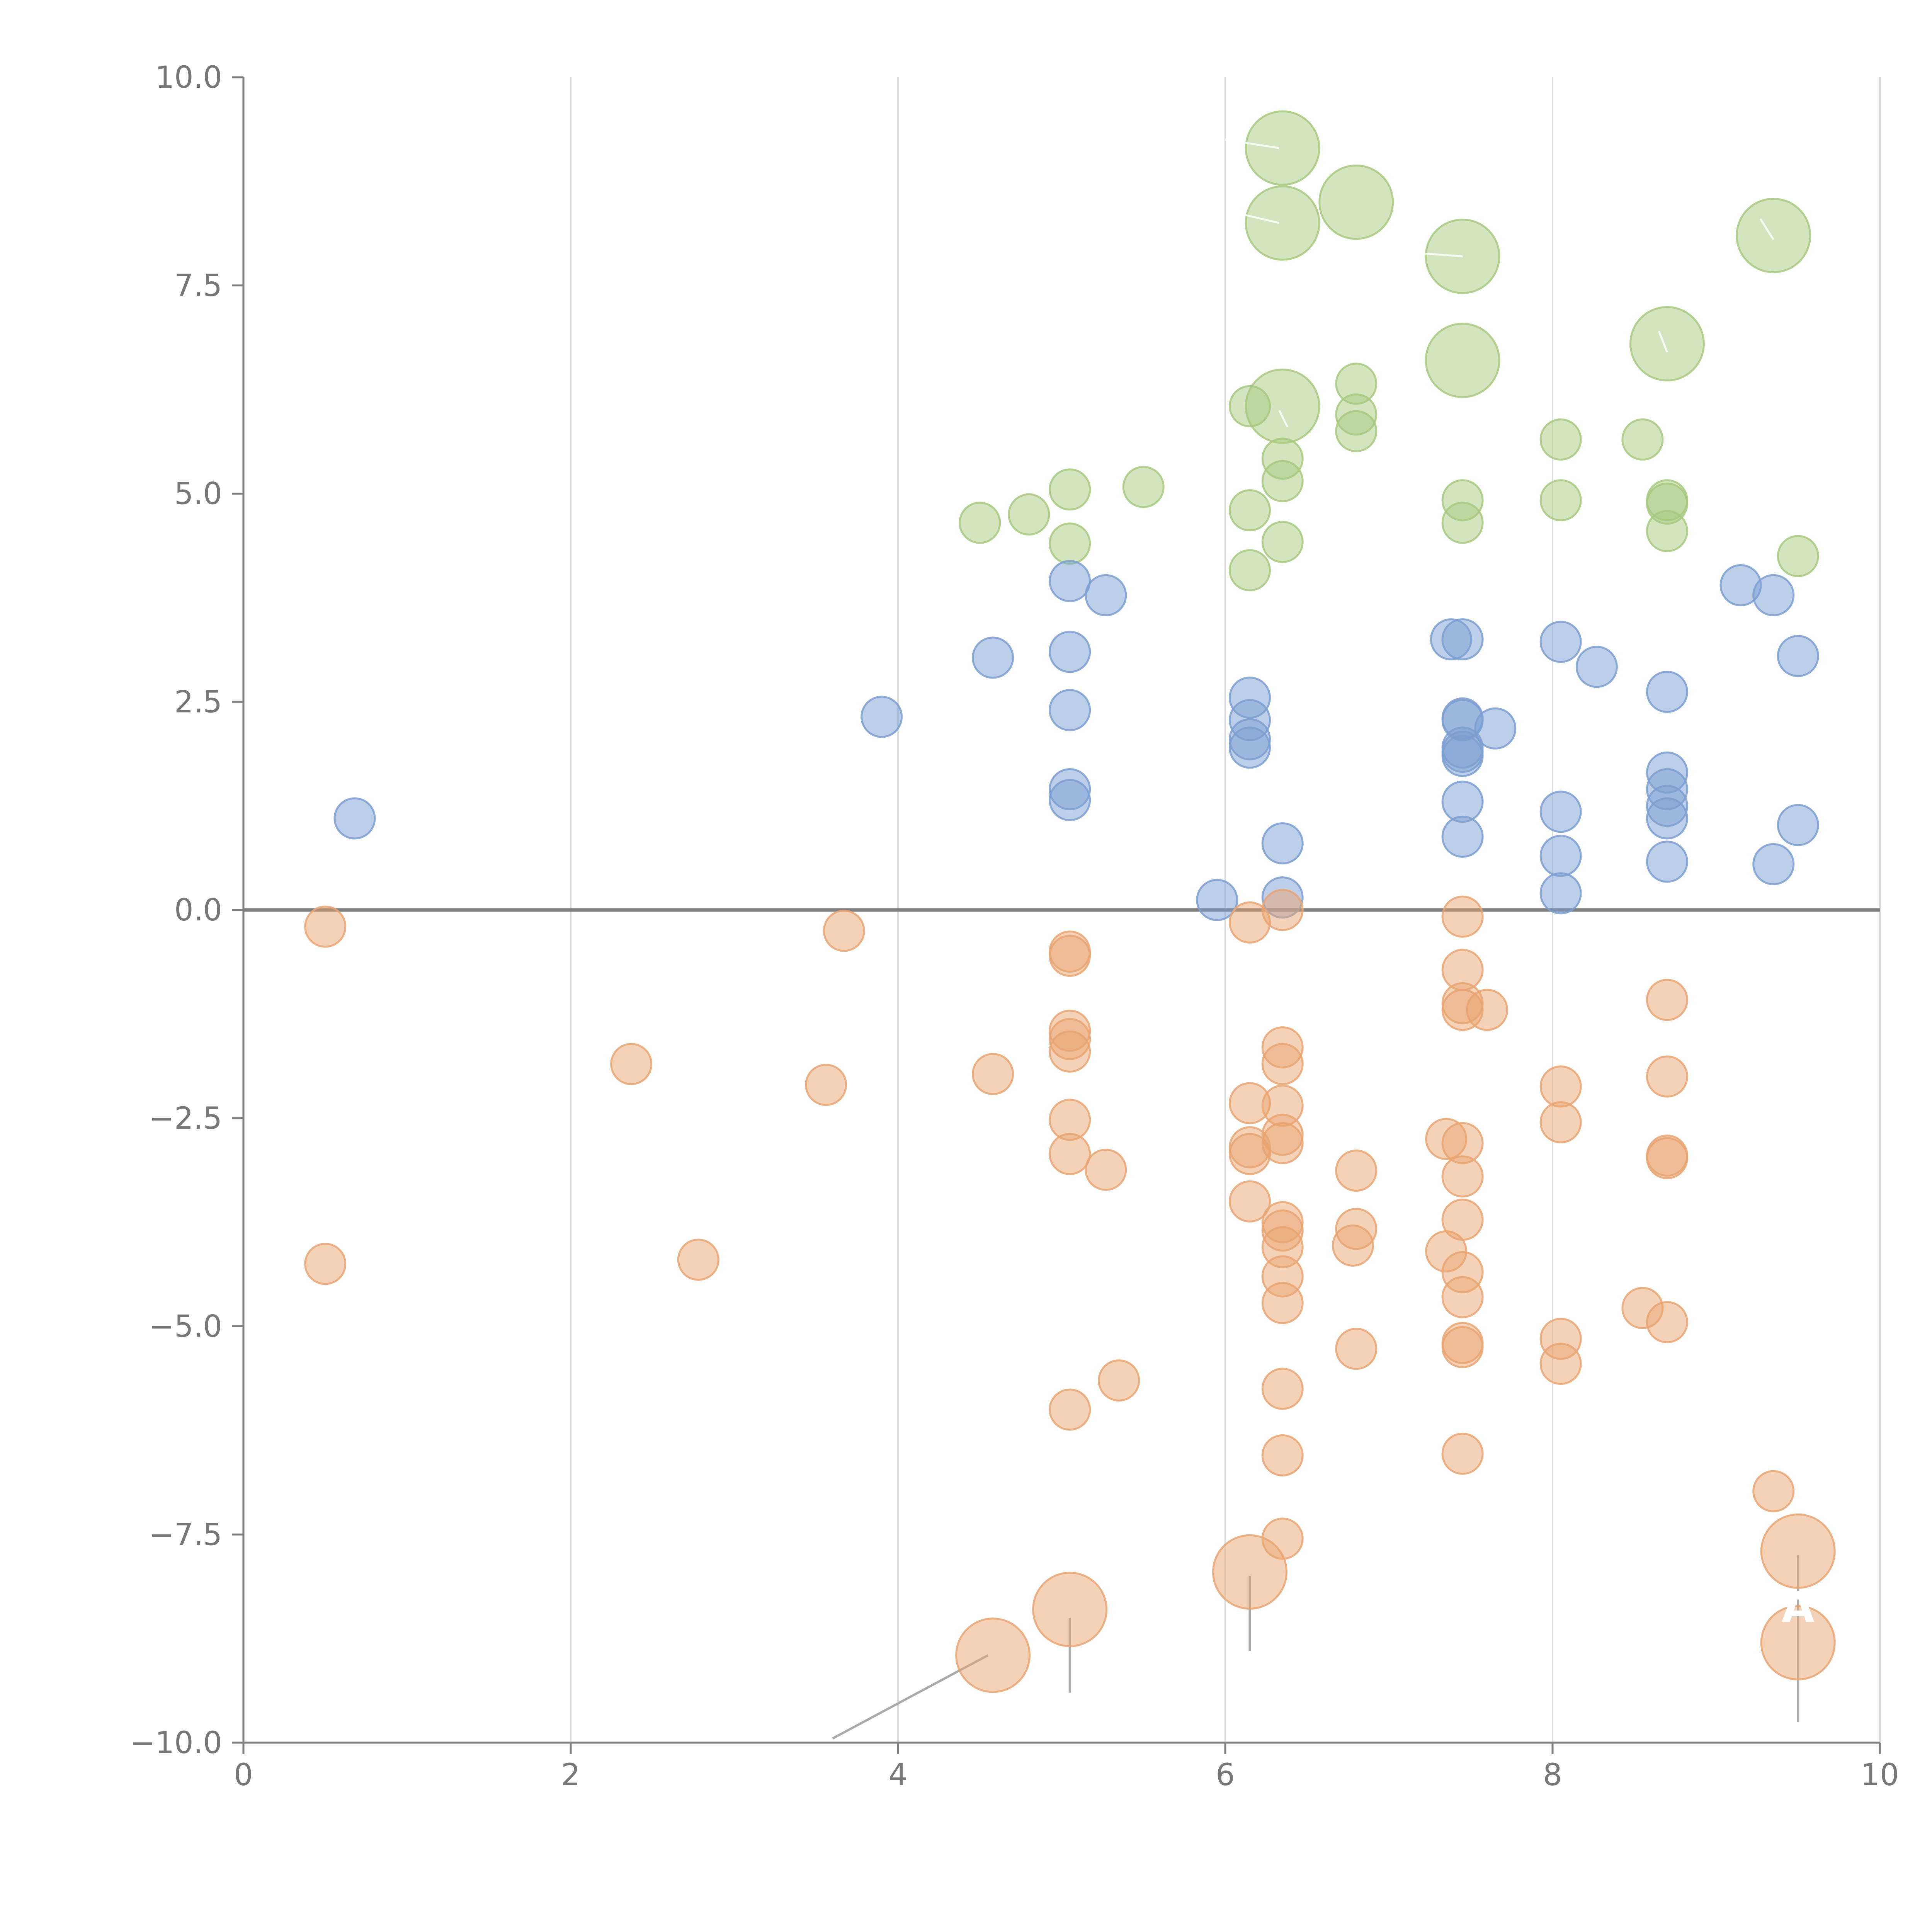 The width and height of the screenshot is (1932, 1932). Describe the element at coordinates (176, 1743) in the screenshot. I see `y-tick-label: −10.0` at that location.